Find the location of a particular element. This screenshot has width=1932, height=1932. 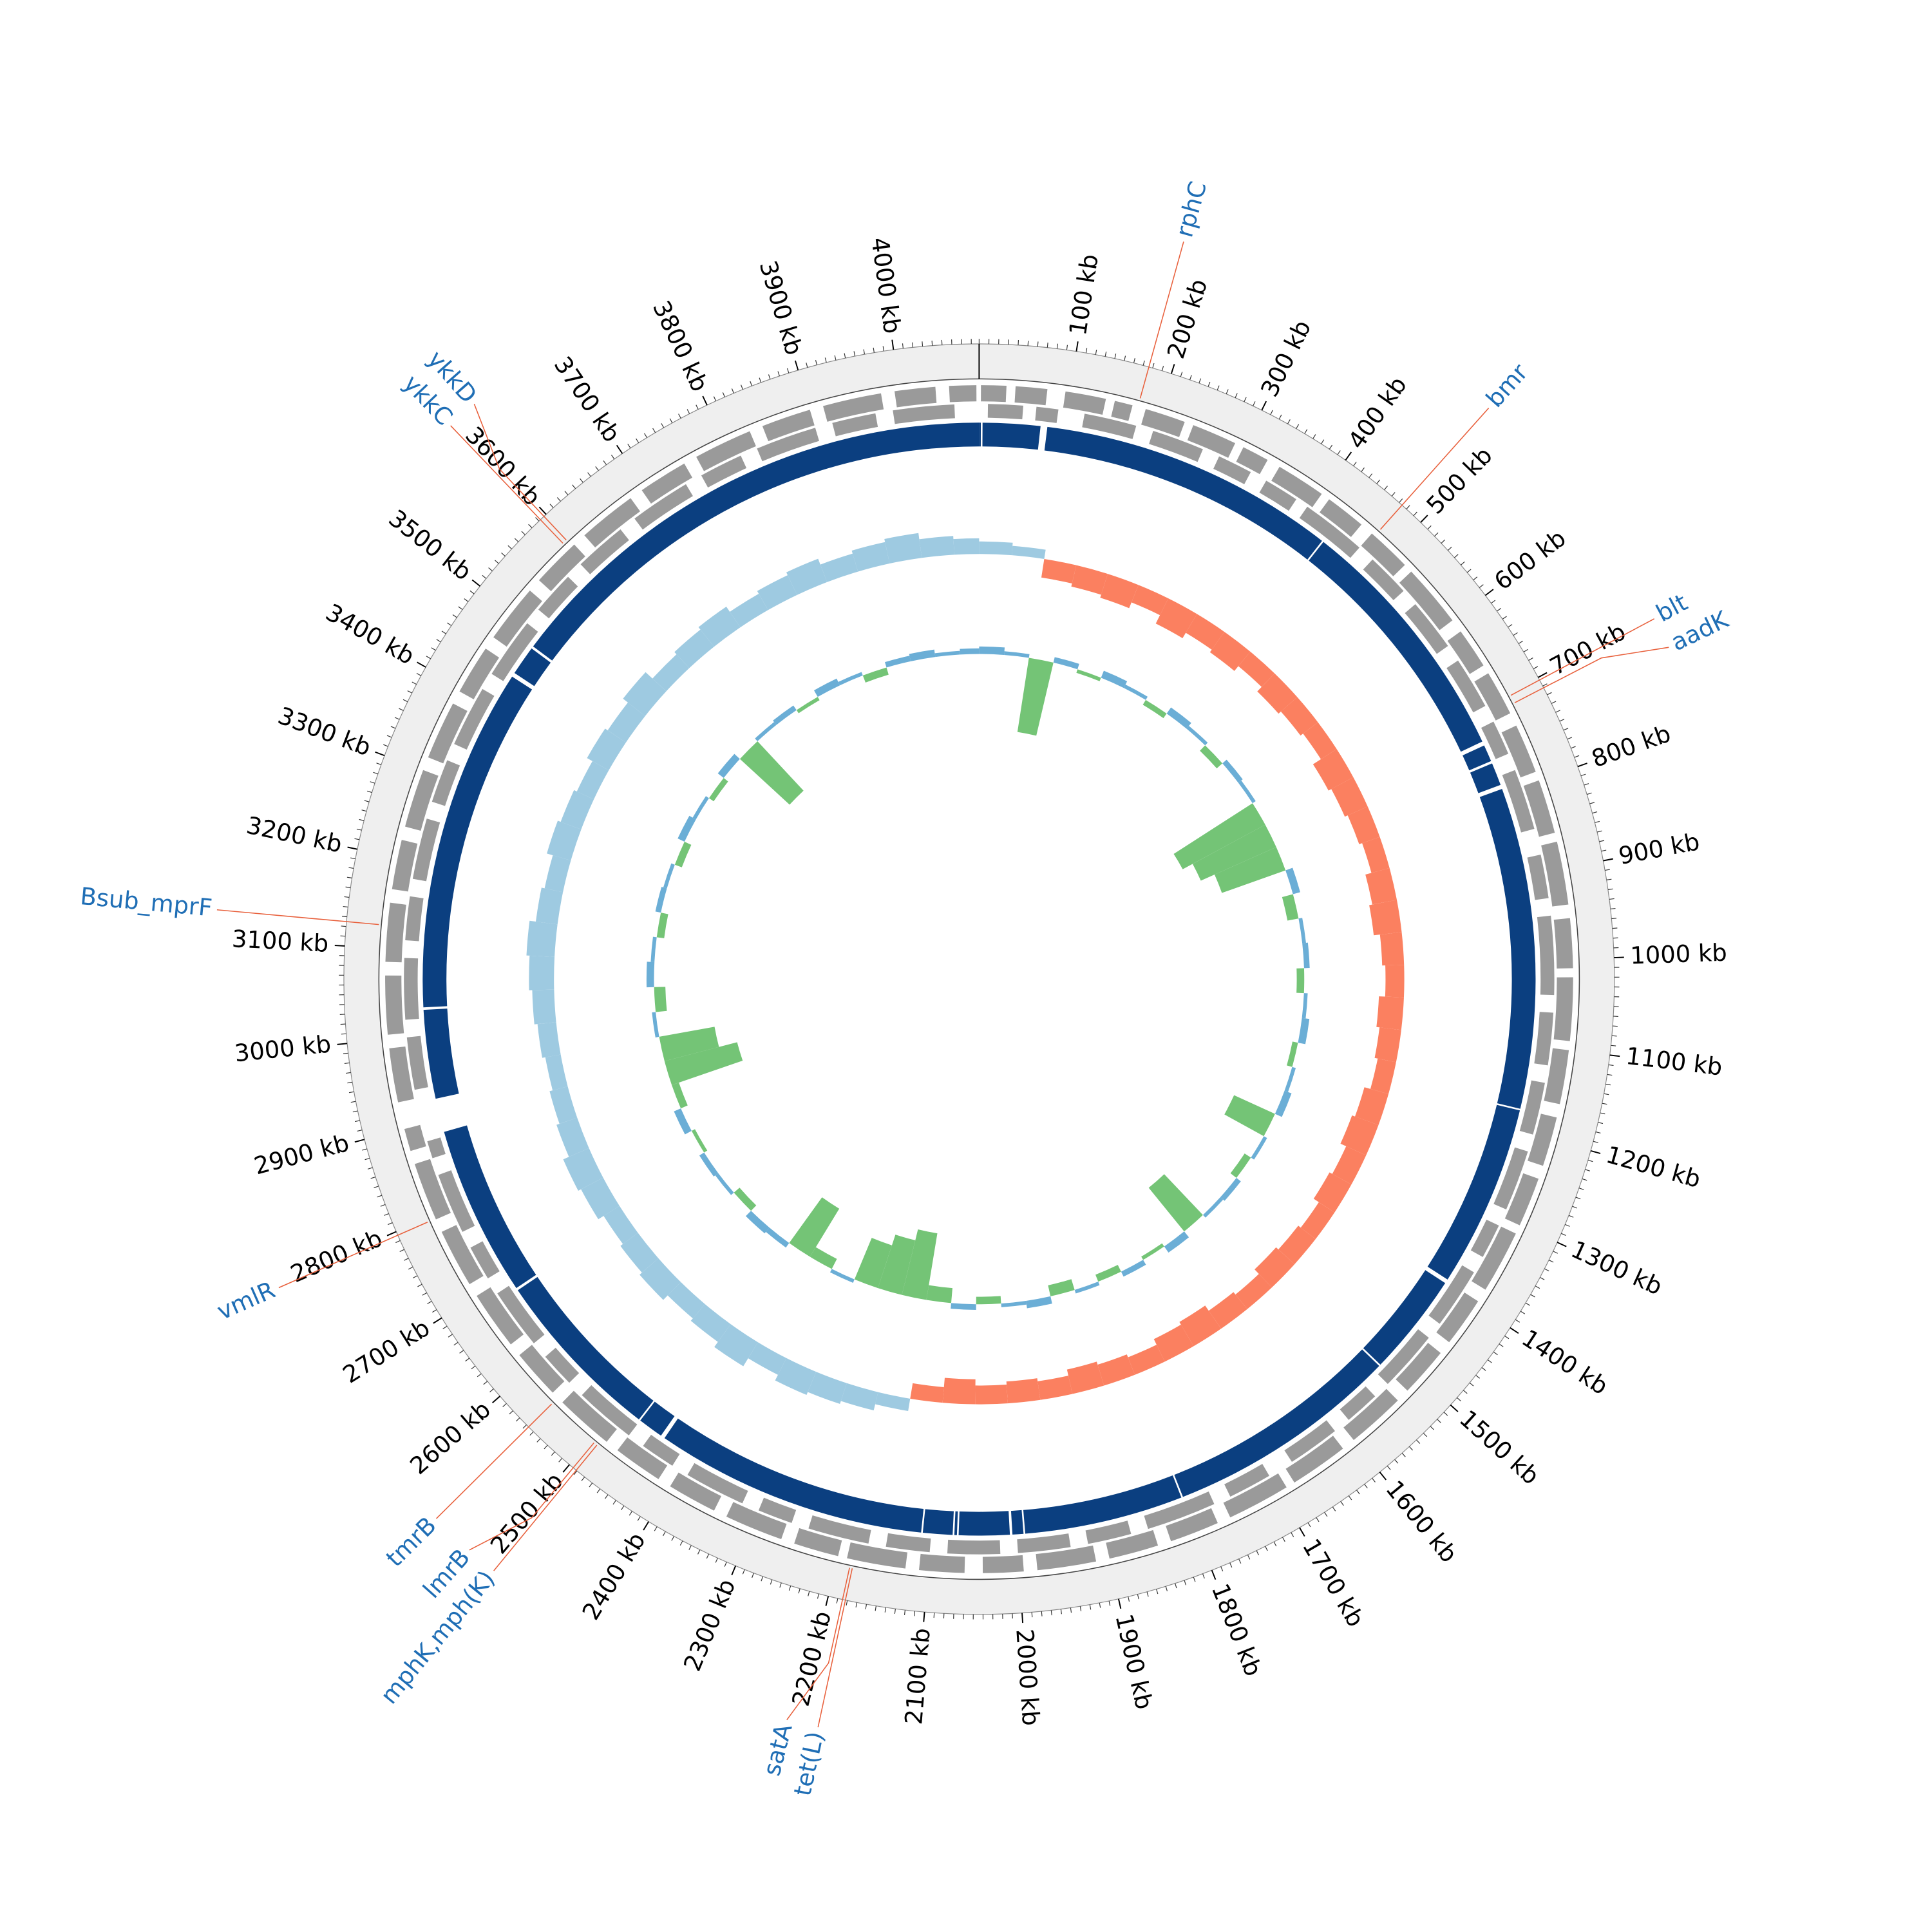

tick-label: 1800 kb is located at coordinates (1236, 1630).